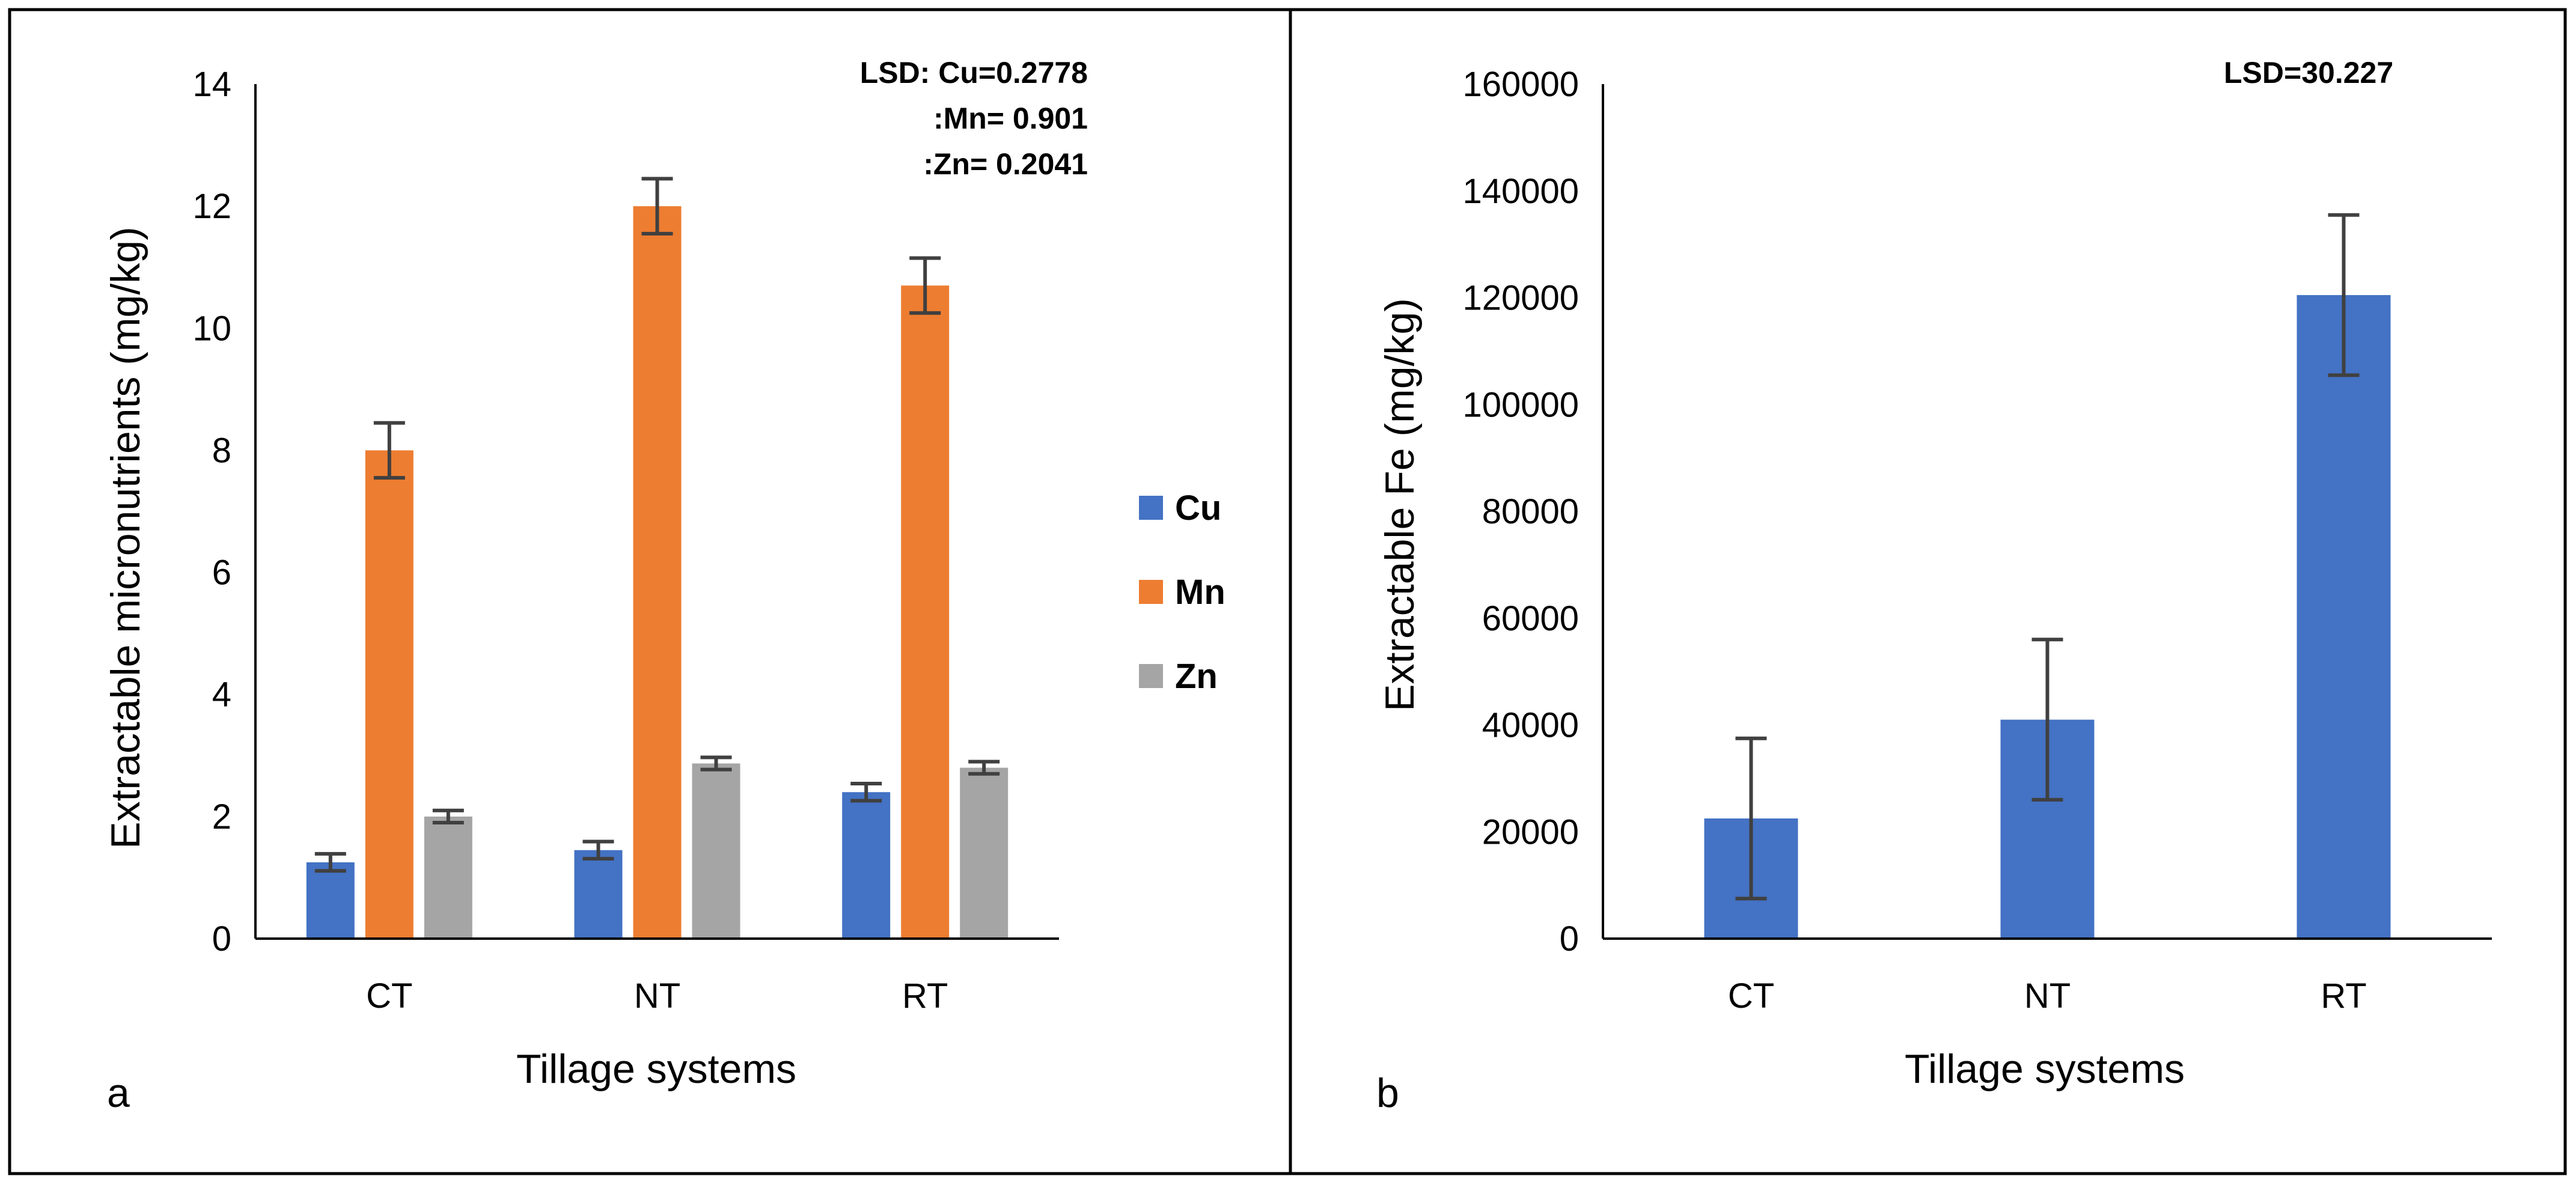  What do you see at coordinates (221, 572) in the screenshot?
I see `y-tick-label: 6` at bounding box center [221, 572].